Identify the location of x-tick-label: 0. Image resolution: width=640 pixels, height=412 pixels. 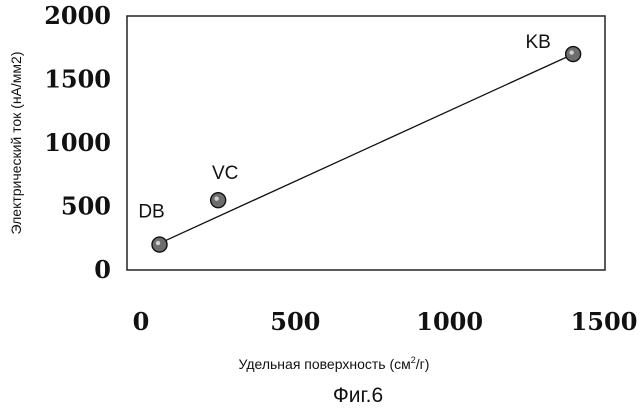
(141, 321).